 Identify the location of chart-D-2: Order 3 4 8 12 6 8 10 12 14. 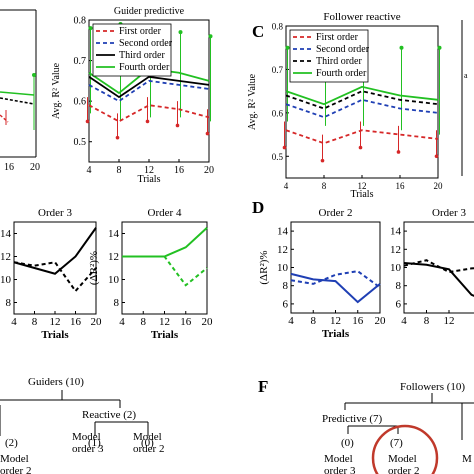
(432, 267).